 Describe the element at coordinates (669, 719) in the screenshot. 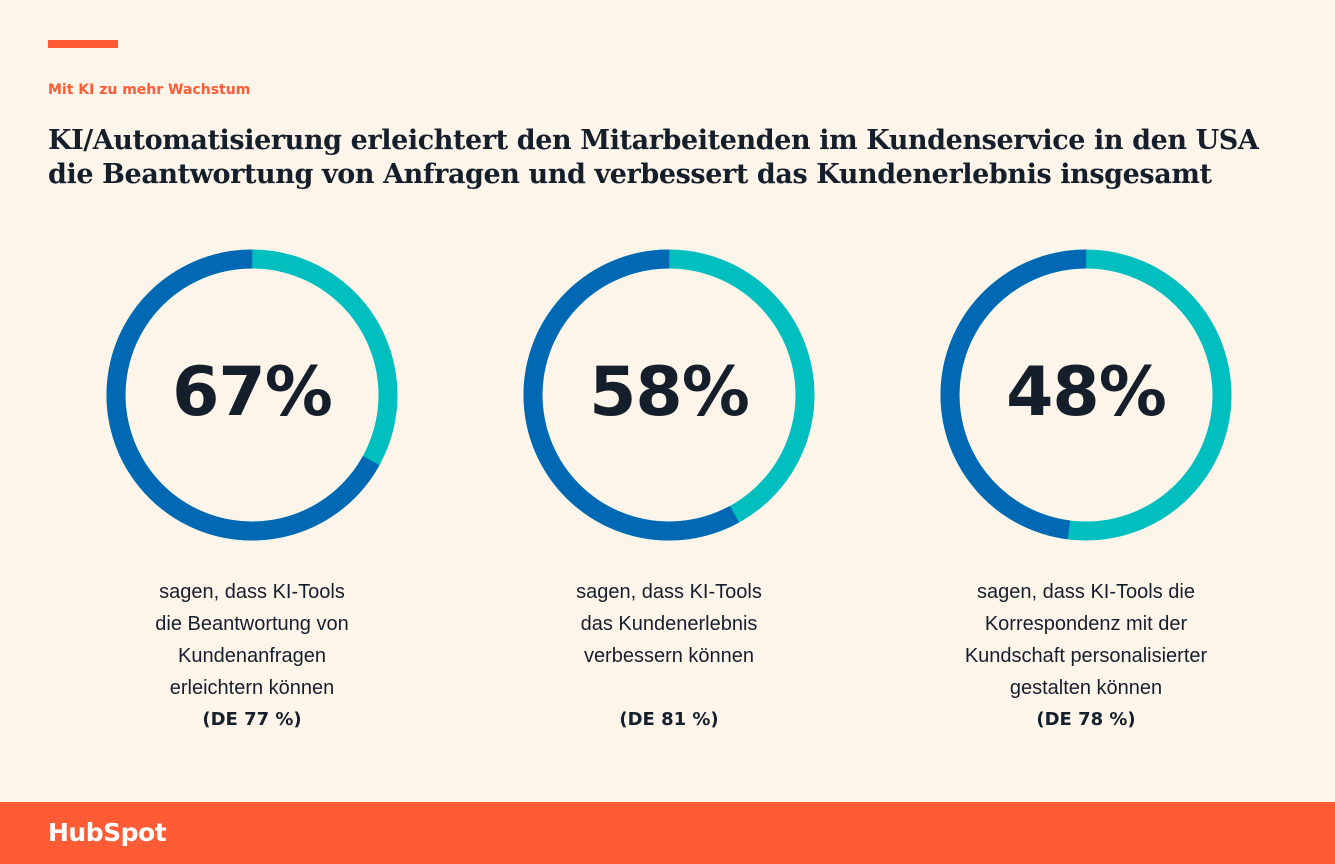

I see `germany-value: (DE 81 %)` at that location.